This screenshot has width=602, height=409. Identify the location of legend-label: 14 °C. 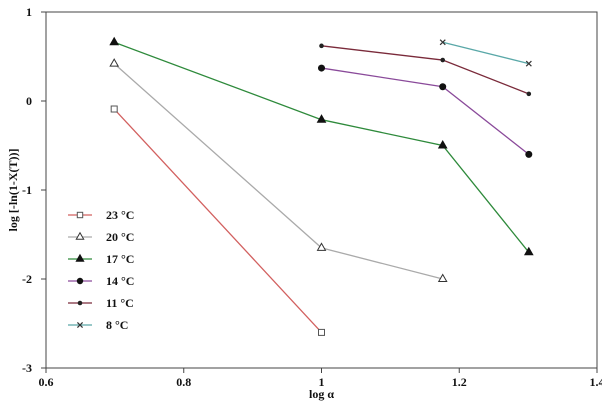
(120, 281).